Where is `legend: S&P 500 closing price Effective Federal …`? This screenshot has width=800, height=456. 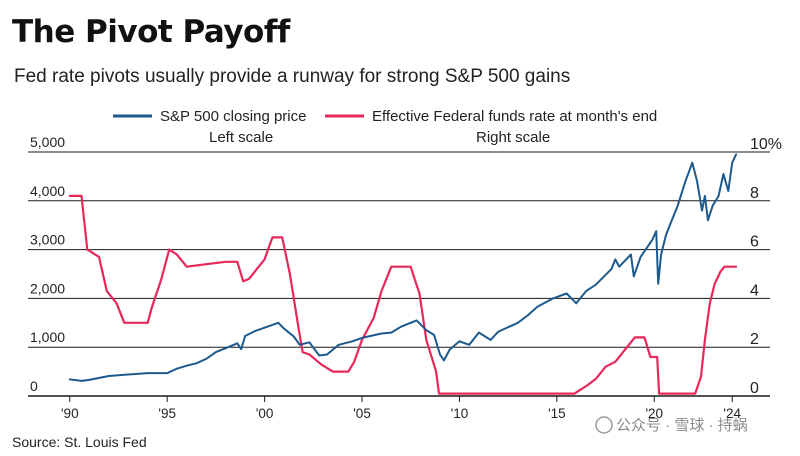
legend: S&P 500 closing price Effective Federal … is located at coordinates (385, 116).